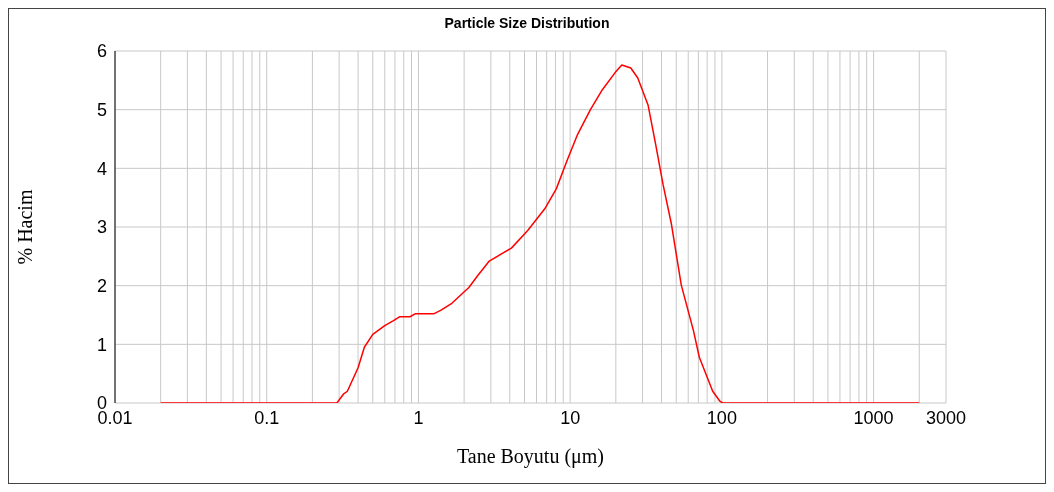 The image size is (1054, 492). What do you see at coordinates (946, 417) in the screenshot?
I see `x-tick-label: 3000` at bounding box center [946, 417].